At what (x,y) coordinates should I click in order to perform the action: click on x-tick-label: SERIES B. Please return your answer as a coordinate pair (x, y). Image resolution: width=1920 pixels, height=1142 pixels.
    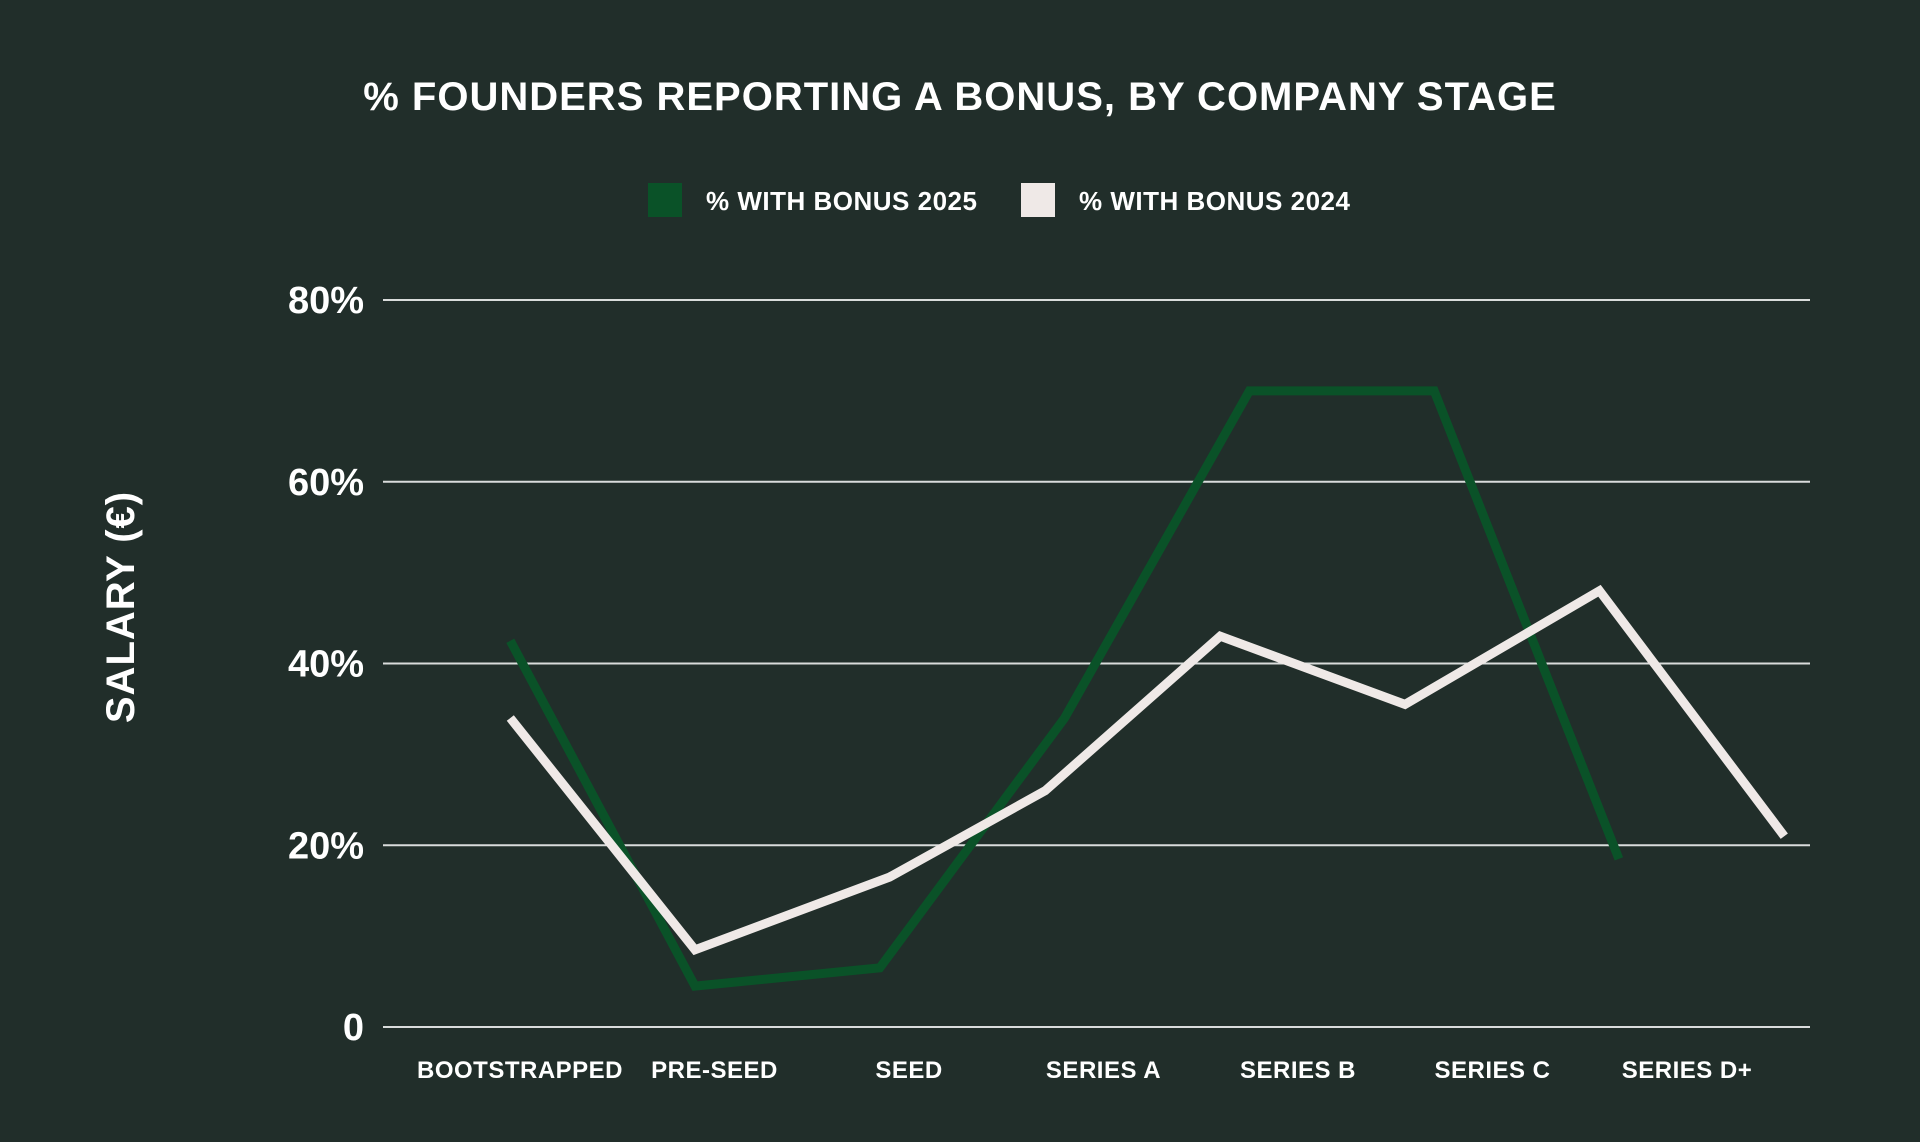
    Looking at the image, I should click on (1298, 1070).